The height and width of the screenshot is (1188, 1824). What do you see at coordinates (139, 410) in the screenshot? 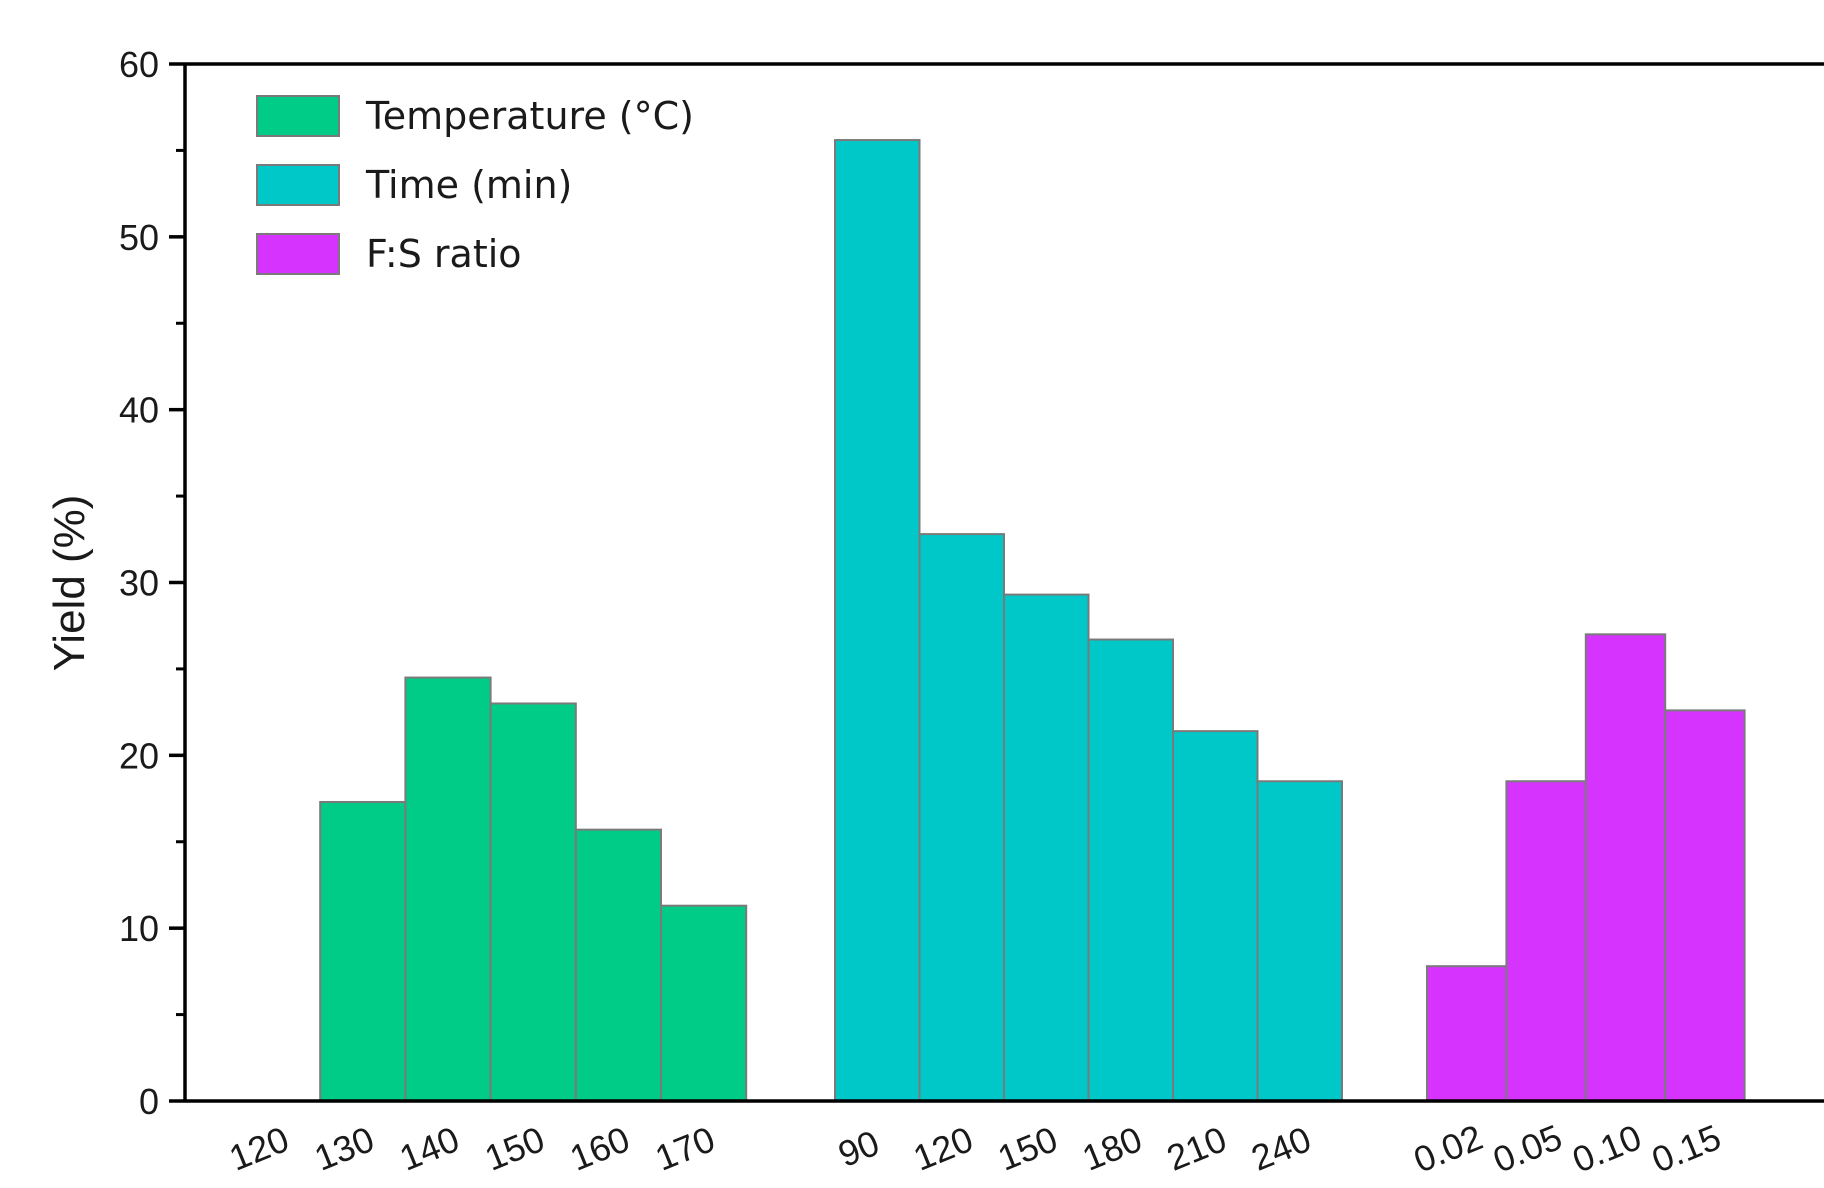
I see `y-tick-label: 40` at bounding box center [139, 410].